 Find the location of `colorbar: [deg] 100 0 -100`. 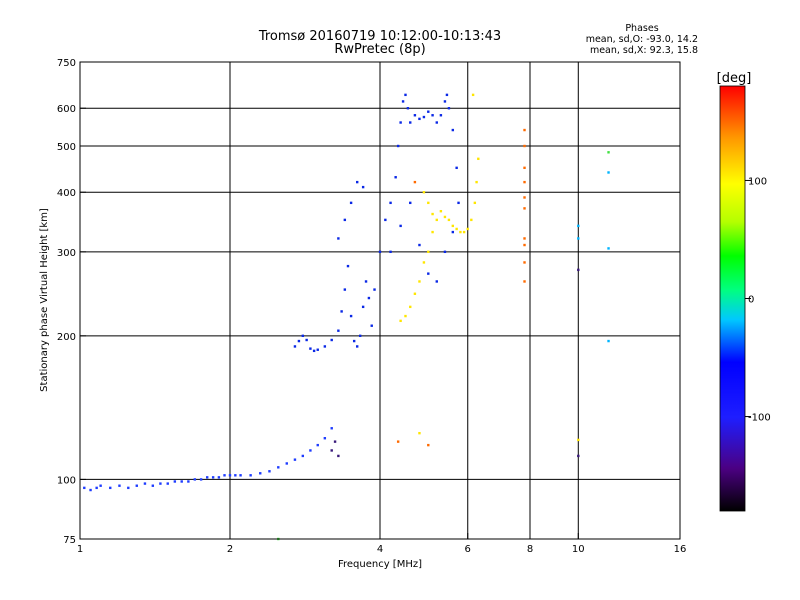

colorbar: [deg] 100 0 -100 is located at coordinates (744, 291).